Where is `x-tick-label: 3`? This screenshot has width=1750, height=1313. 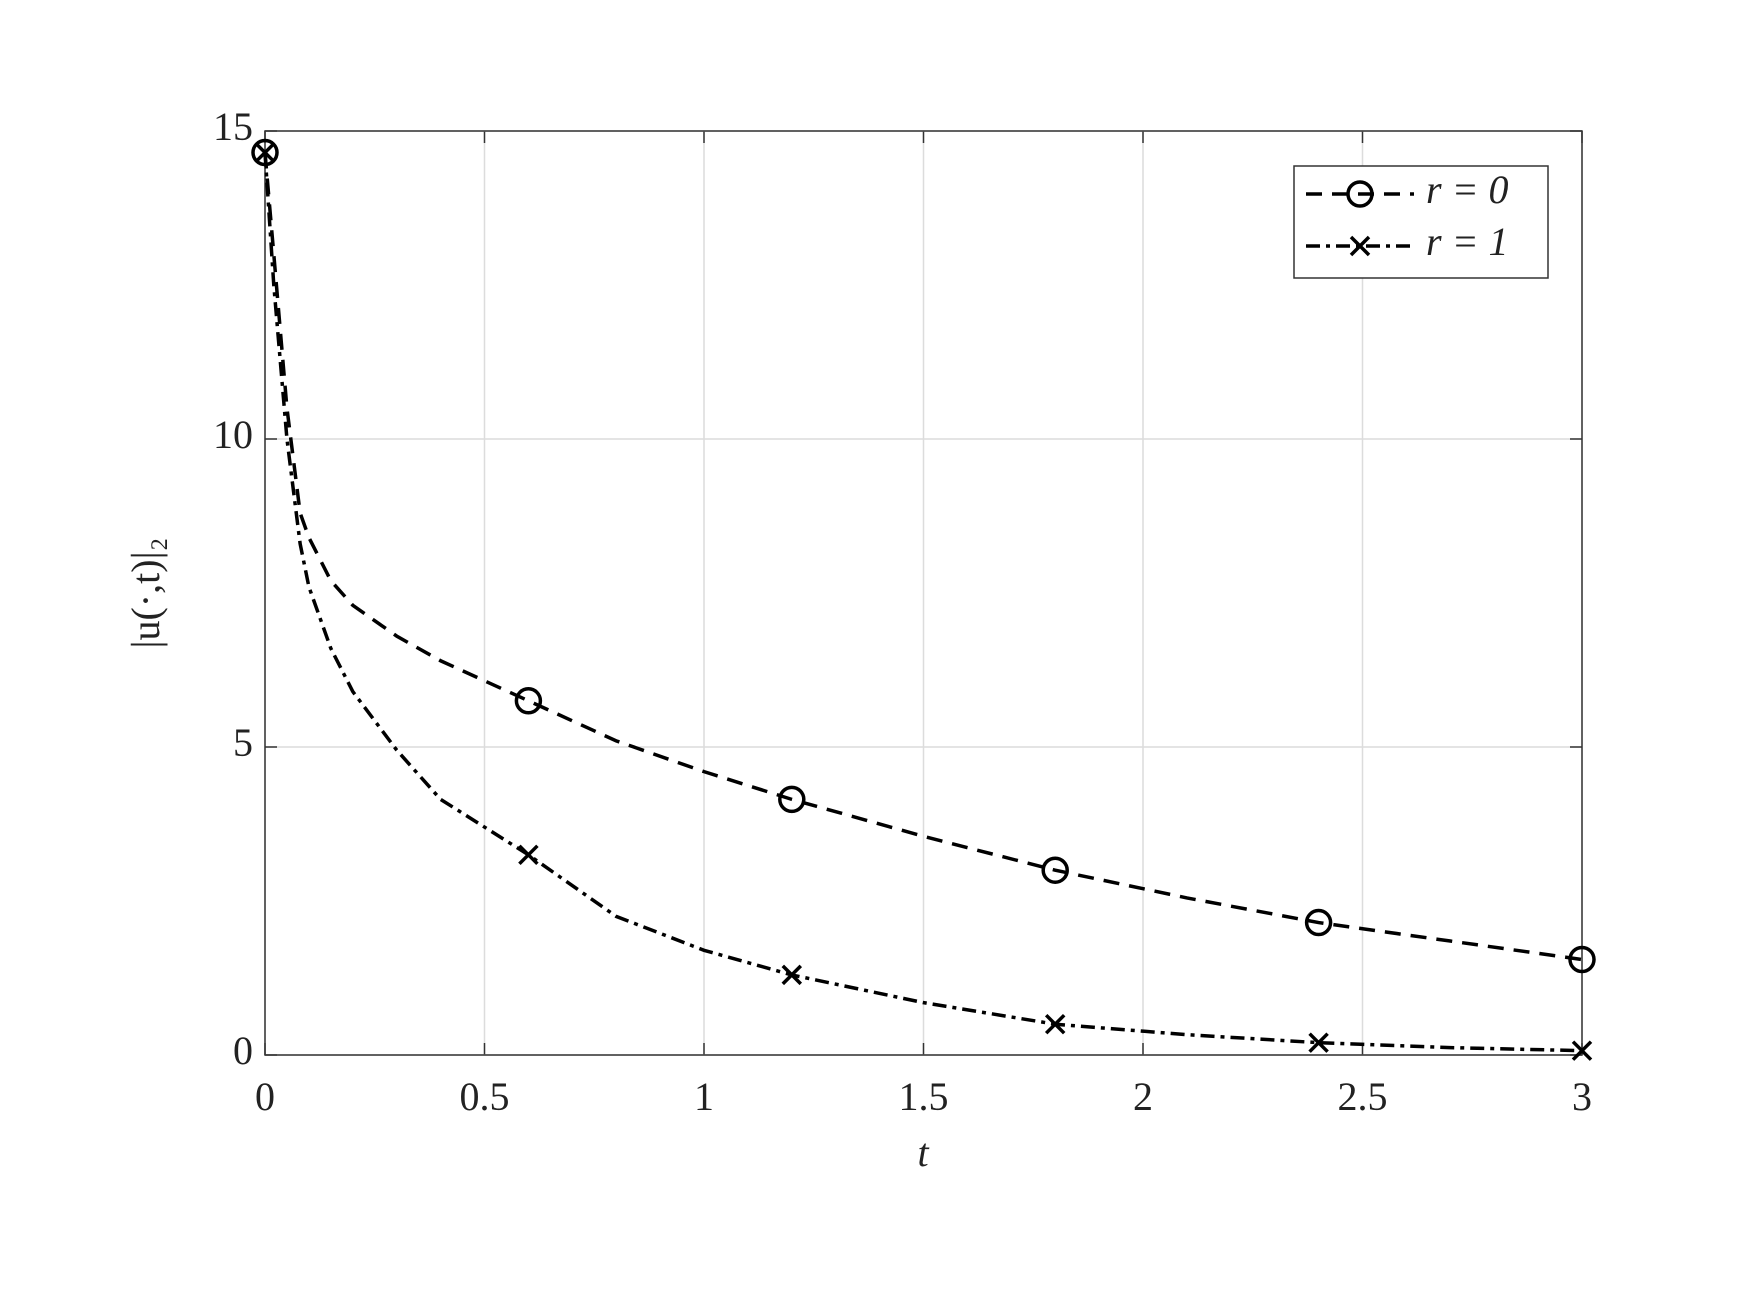 x-tick-label: 3 is located at coordinates (1582, 1096).